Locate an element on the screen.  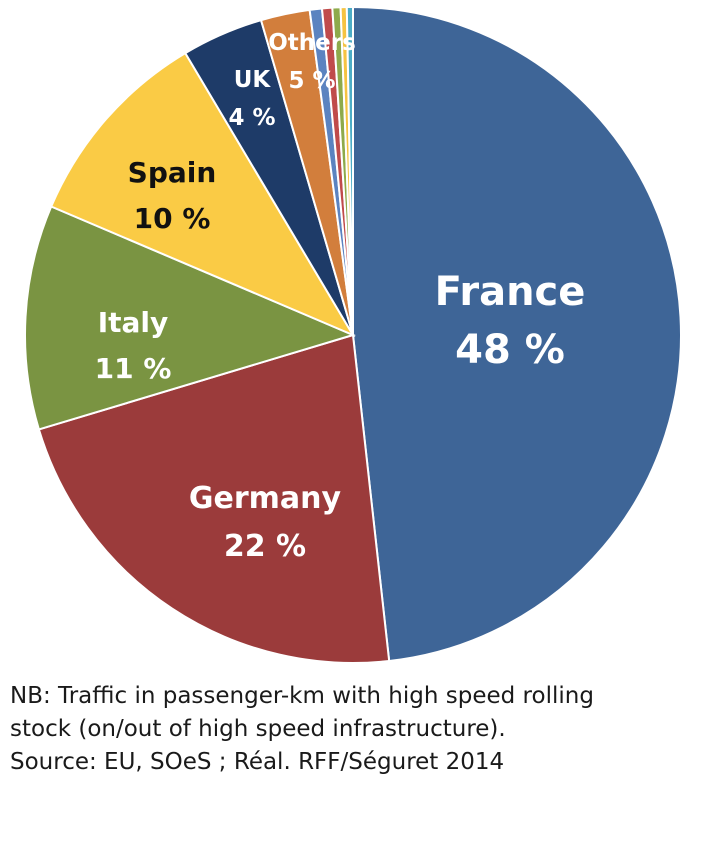
slice-value-uk: 4 % is located at coordinates (251, 118).